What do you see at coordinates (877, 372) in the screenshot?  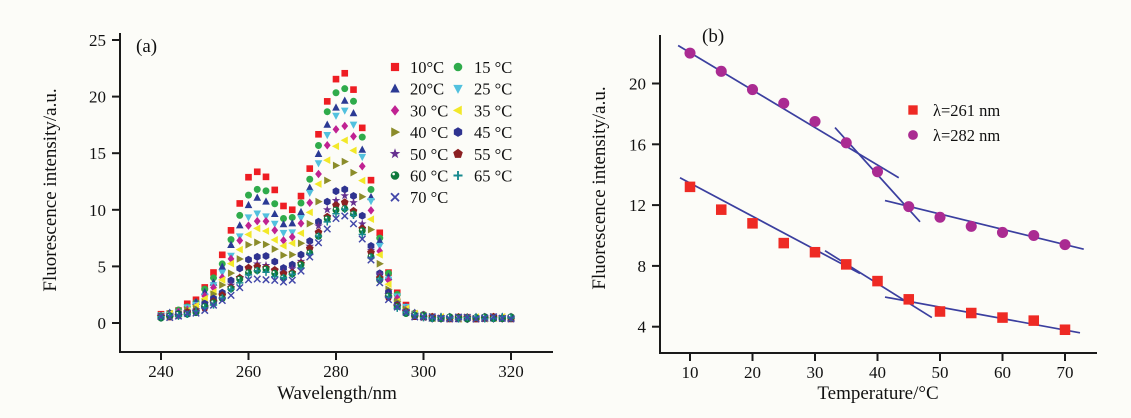 I see `panel-b-x-tick-label: 40` at bounding box center [877, 372].